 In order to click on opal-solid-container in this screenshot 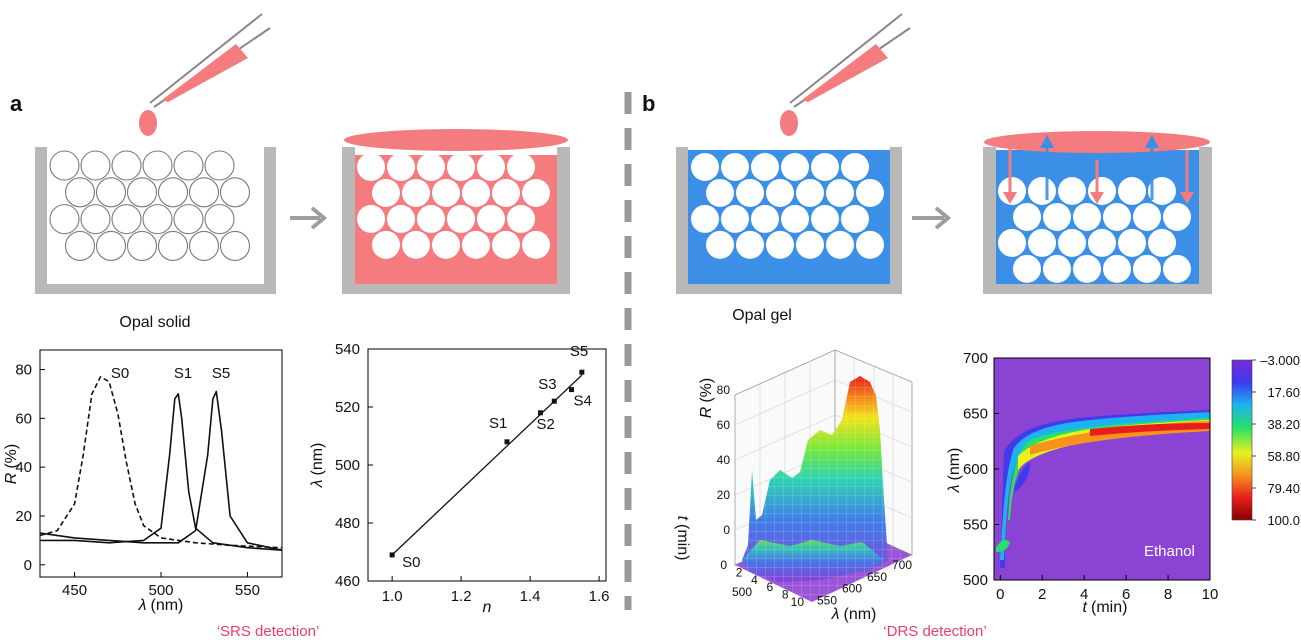, I will do `click(155, 220)`.